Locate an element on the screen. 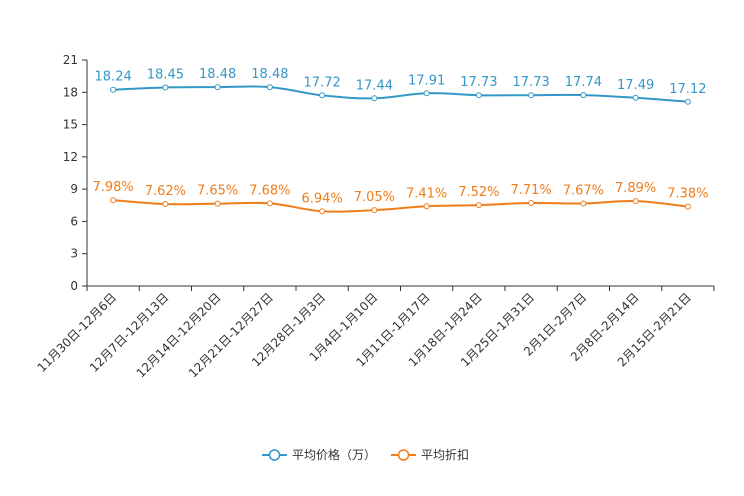 This screenshot has width=744, height=496. data-label: 7.98% is located at coordinates (112, 187).